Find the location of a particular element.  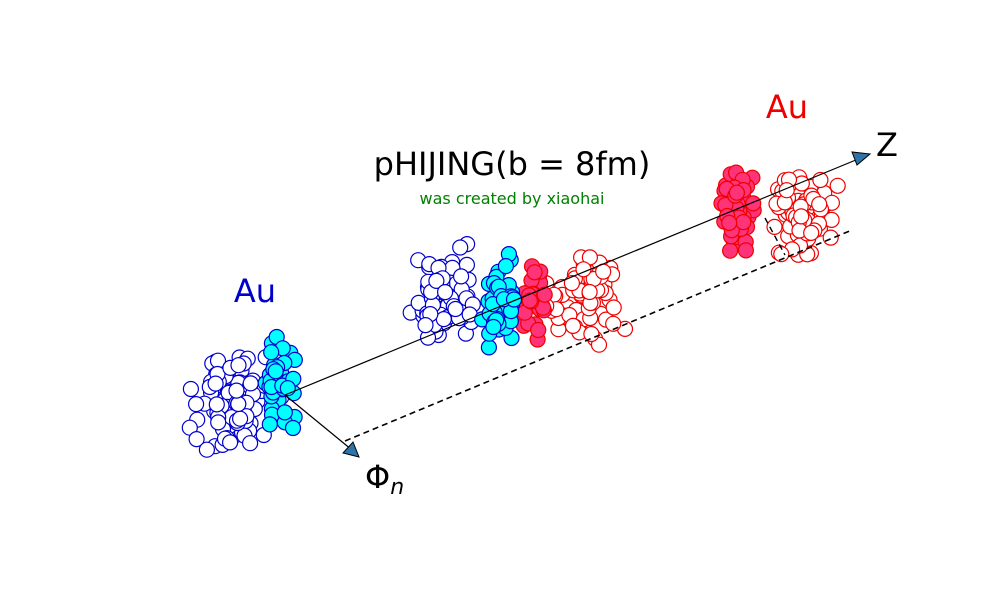

subtitle: was created by xiaohai is located at coordinates (512, 198).